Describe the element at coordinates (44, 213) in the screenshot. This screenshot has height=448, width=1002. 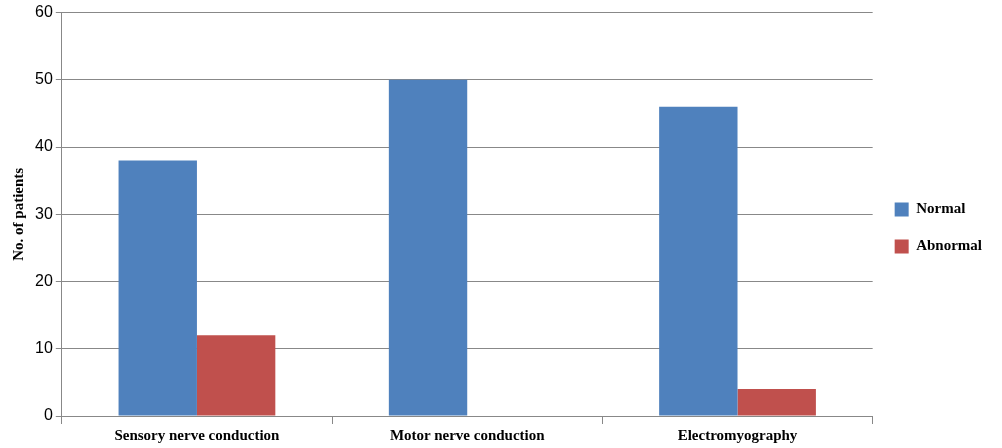
I see `y-tick-label: 30` at that location.